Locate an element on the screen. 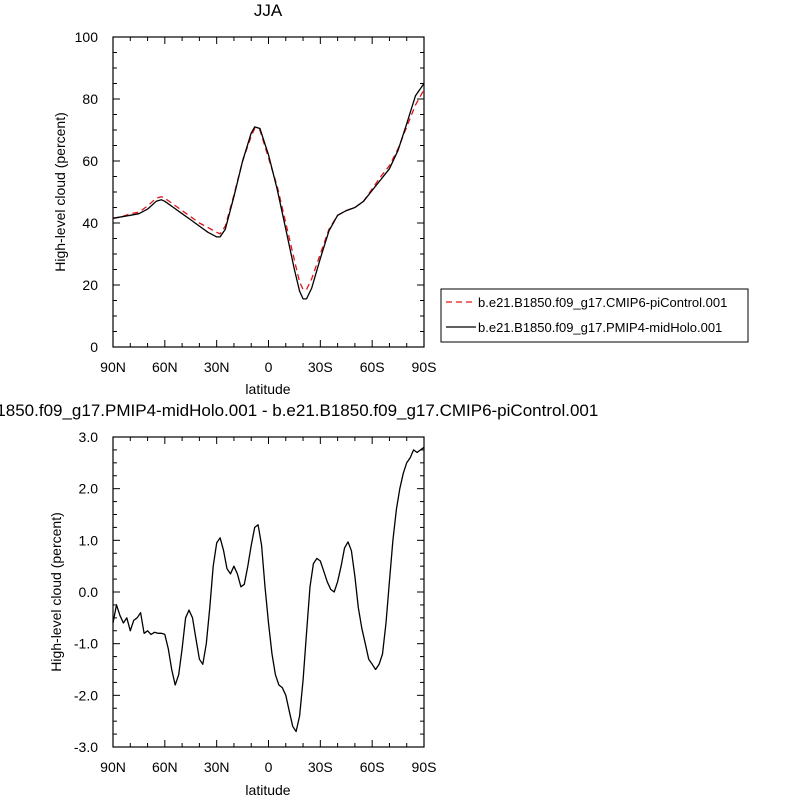 The width and height of the screenshot is (800, 800). legend-label-picontrol: b.e21.B1850.f09_g17.CMIP6-piControl.001 is located at coordinates (602, 302).